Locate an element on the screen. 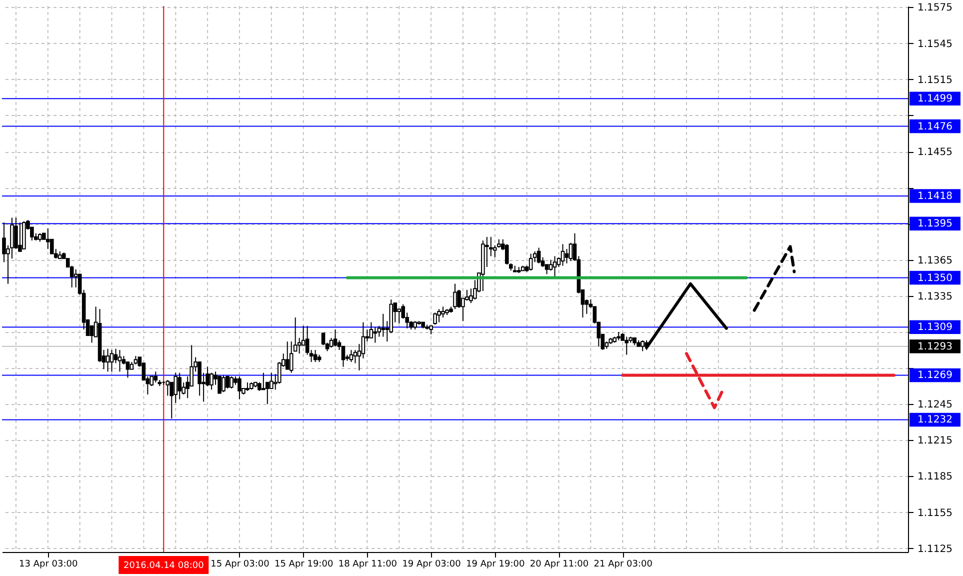 The image size is (963, 576). y-tick-label: 1.1215 is located at coordinates (935, 441).